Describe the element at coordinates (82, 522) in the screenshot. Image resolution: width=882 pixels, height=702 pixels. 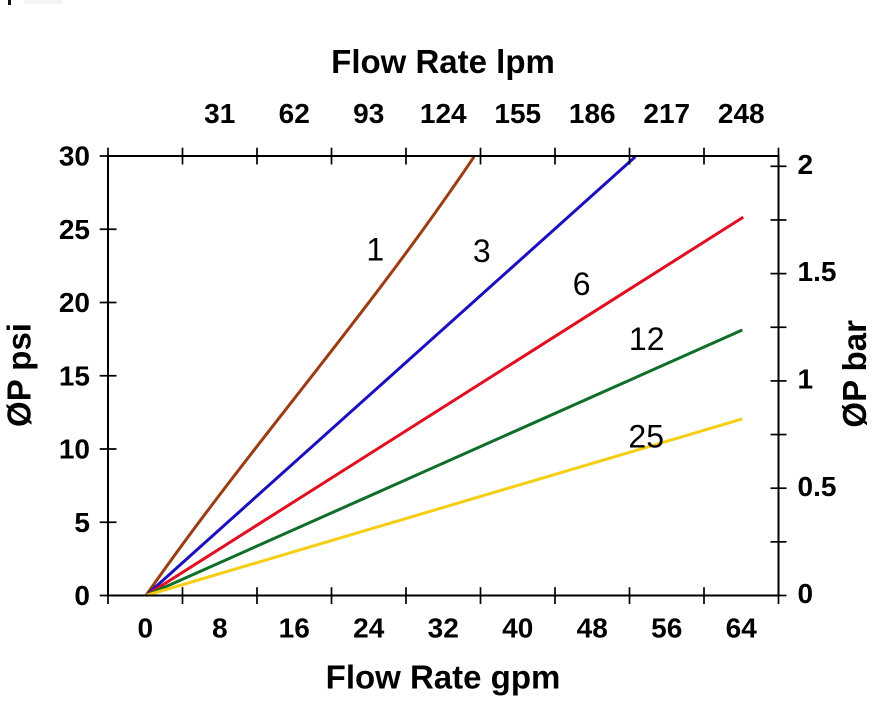
I see `svg-text: 5` at that location.